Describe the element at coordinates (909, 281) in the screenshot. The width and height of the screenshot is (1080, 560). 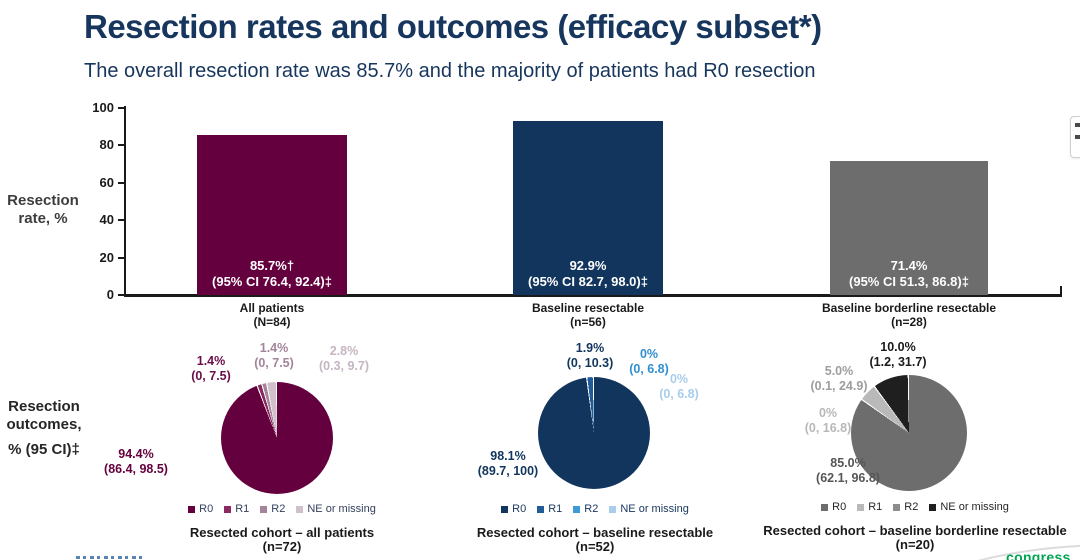
I see `bar-ci: (95% CI 51.3, 86.8)‡` at that location.